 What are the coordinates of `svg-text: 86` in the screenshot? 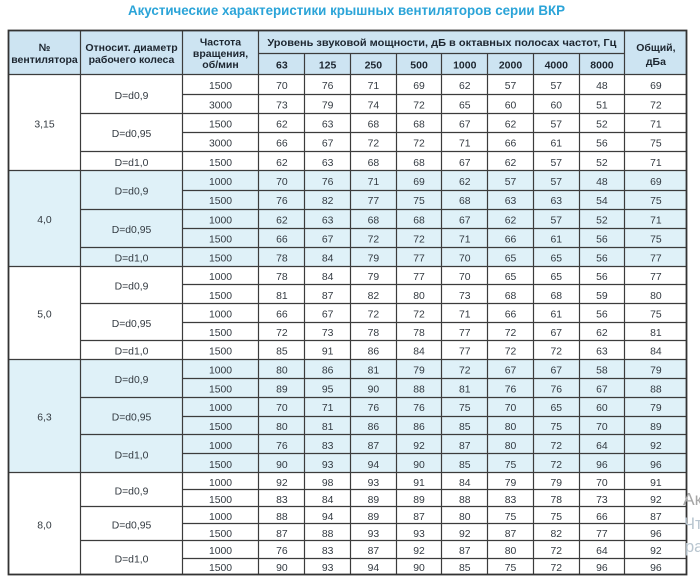 It's located at (374, 352).